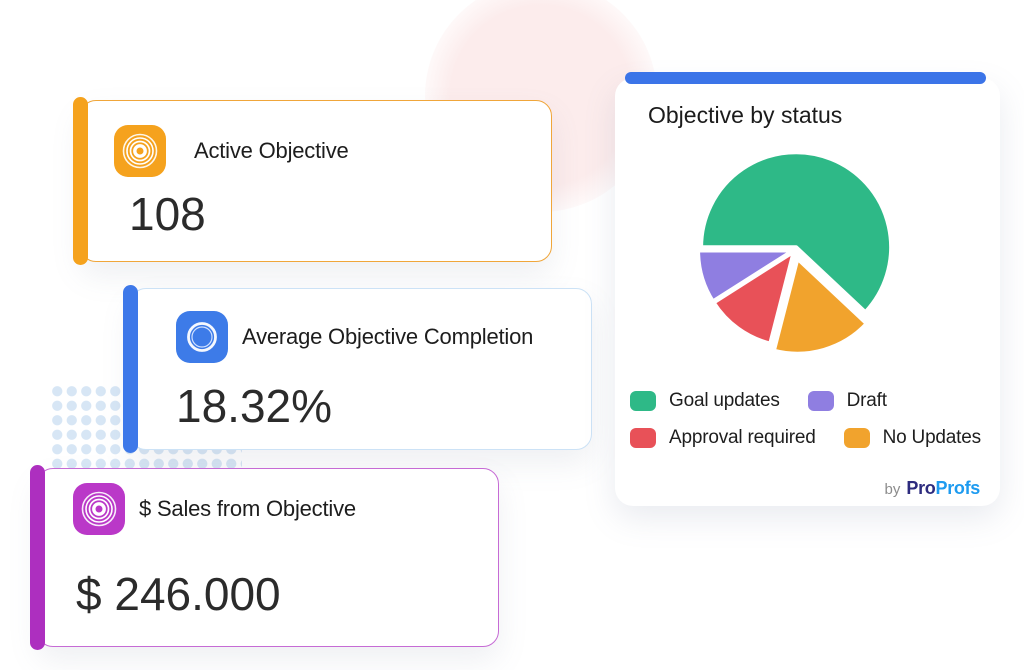 The width and height of the screenshot is (1024, 670). Describe the element at coordinates (805, 78) in the screenshot. I see `card-top-accent-bar` at that location.